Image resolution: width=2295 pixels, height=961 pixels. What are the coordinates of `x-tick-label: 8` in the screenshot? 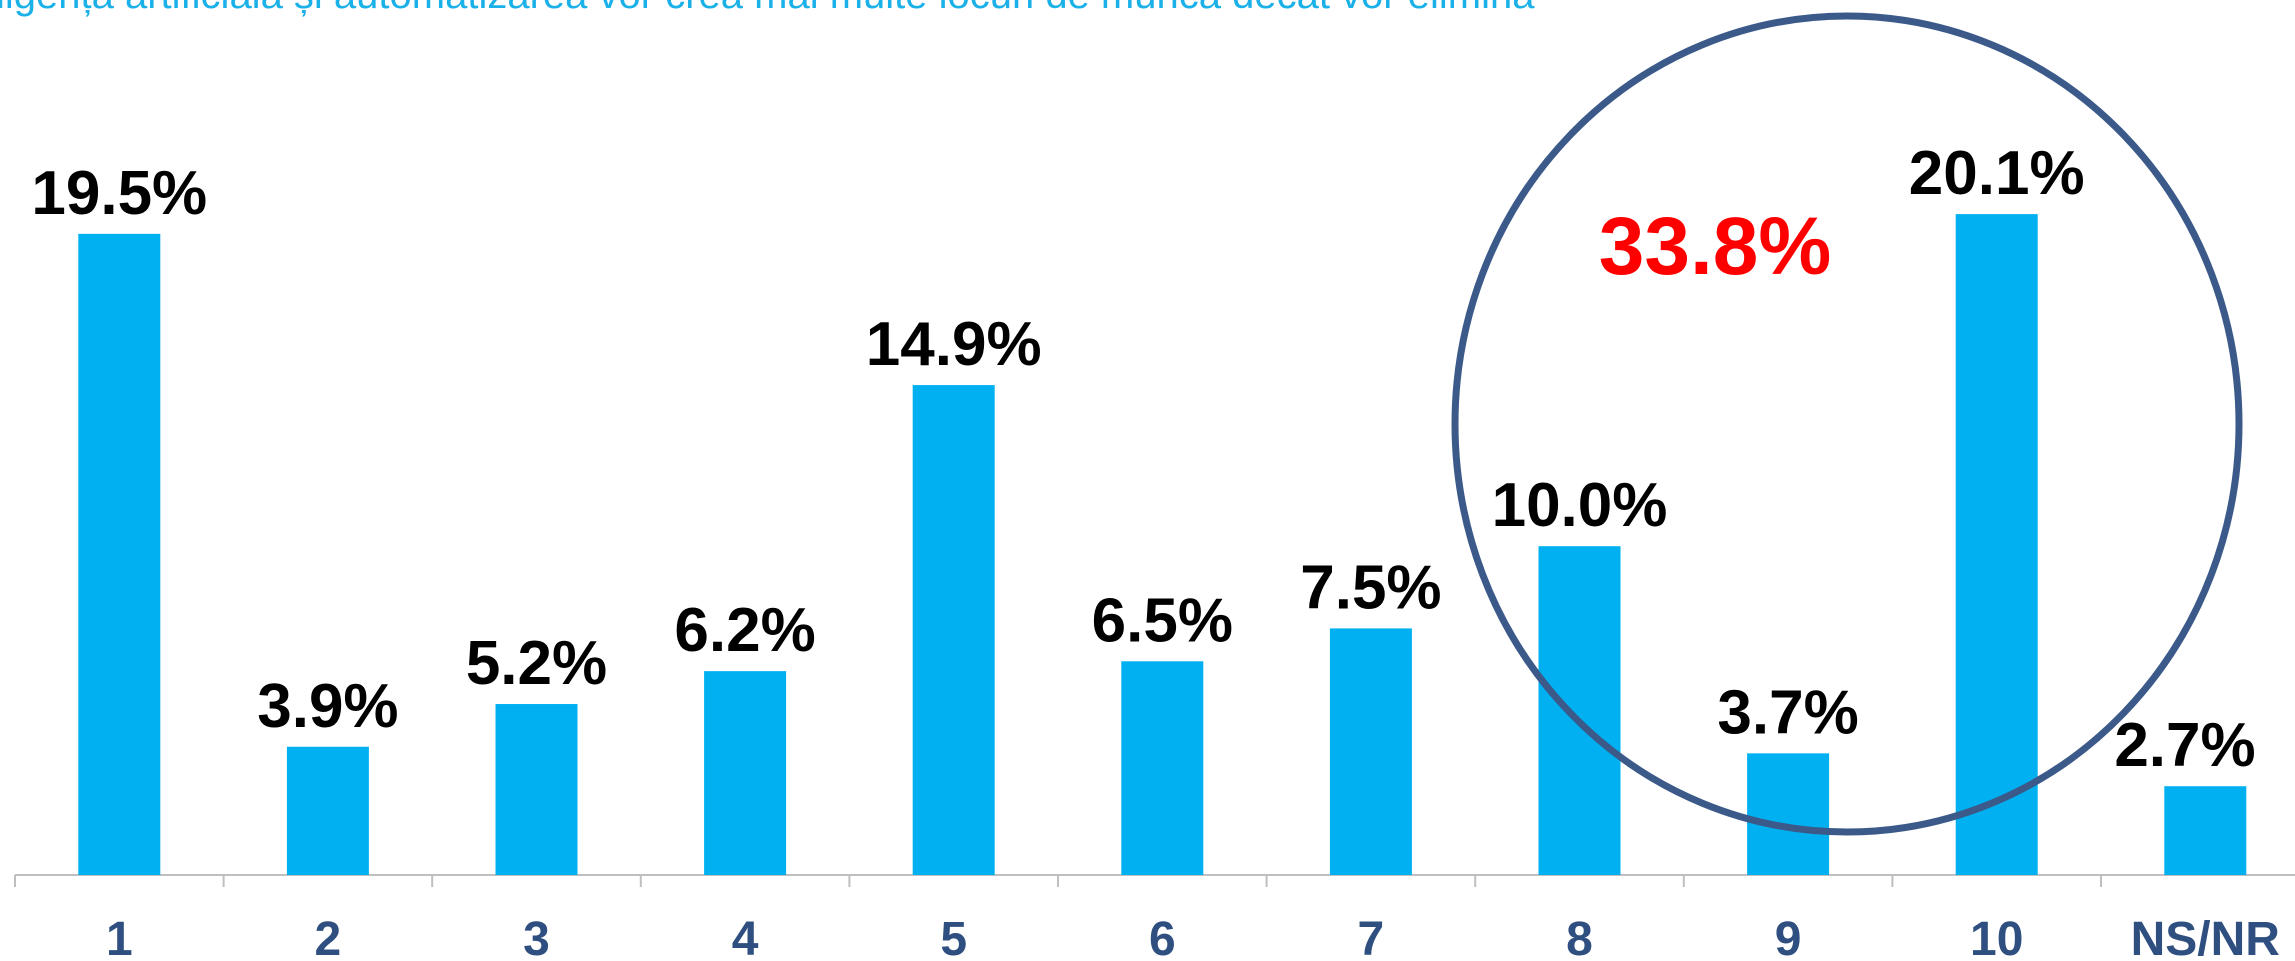 It's located at (1579, 937).